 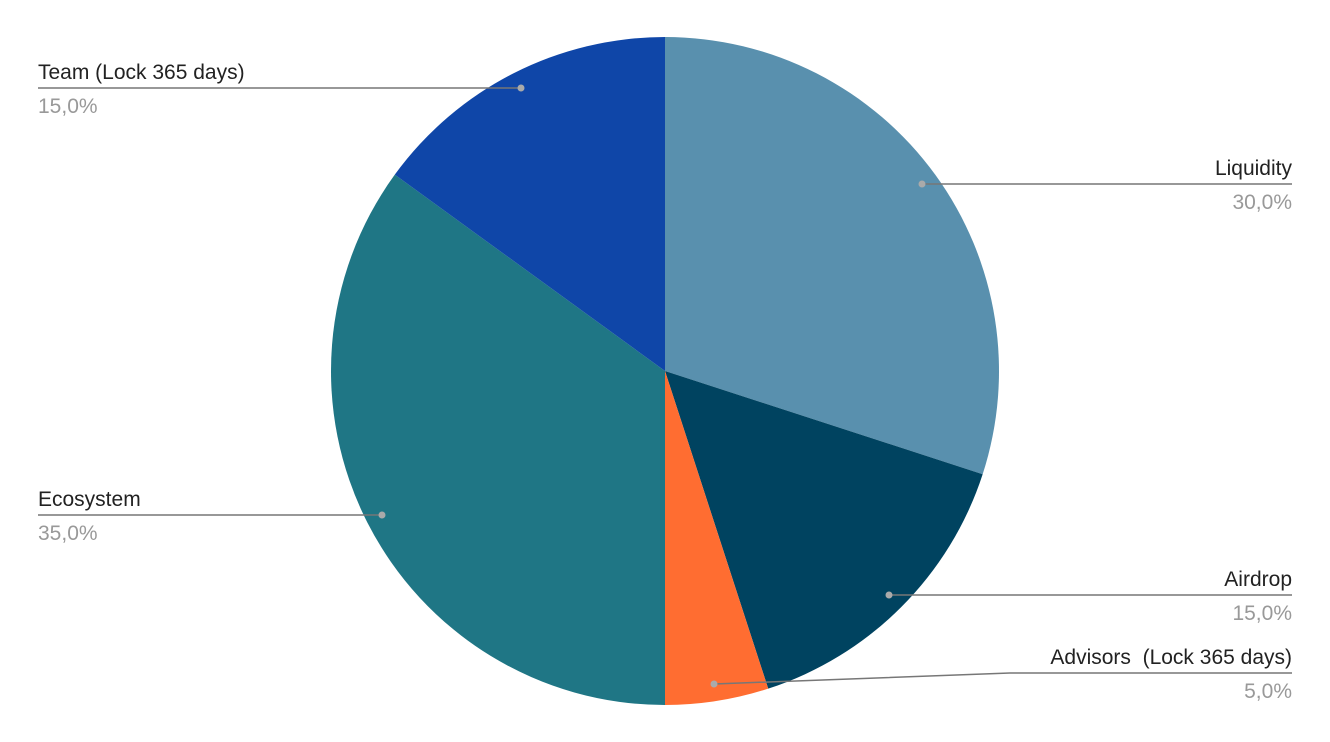 I want to click on slice-value: 5,0%, so click(x=1268, y=691).